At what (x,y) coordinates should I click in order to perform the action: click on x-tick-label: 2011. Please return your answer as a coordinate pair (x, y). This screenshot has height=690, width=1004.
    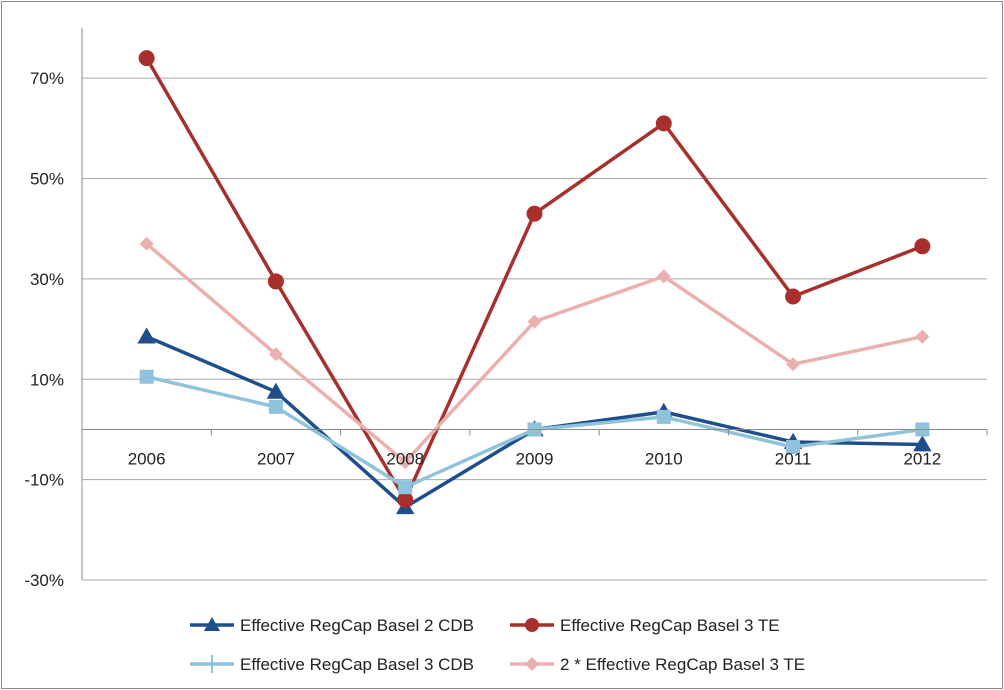
    Looking at the image, I should click on (793, 458).